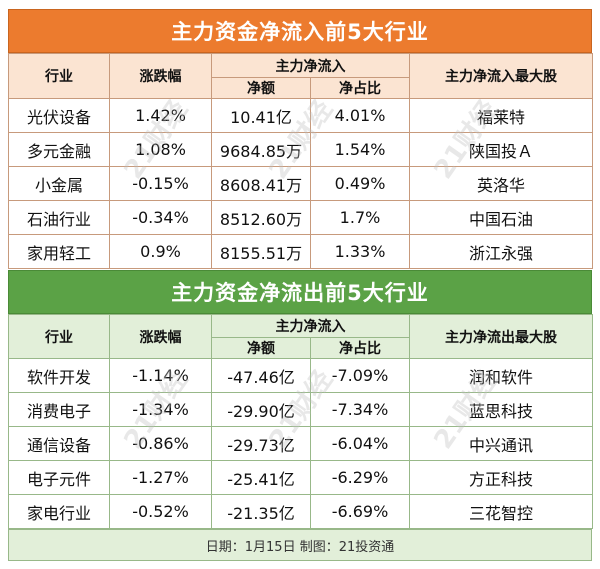 The width and height of the screenshot is (600, 569). Describe the element at coordinates (59, 443) in the screenshot. I see `cell-industry: 通信设备` at that location.